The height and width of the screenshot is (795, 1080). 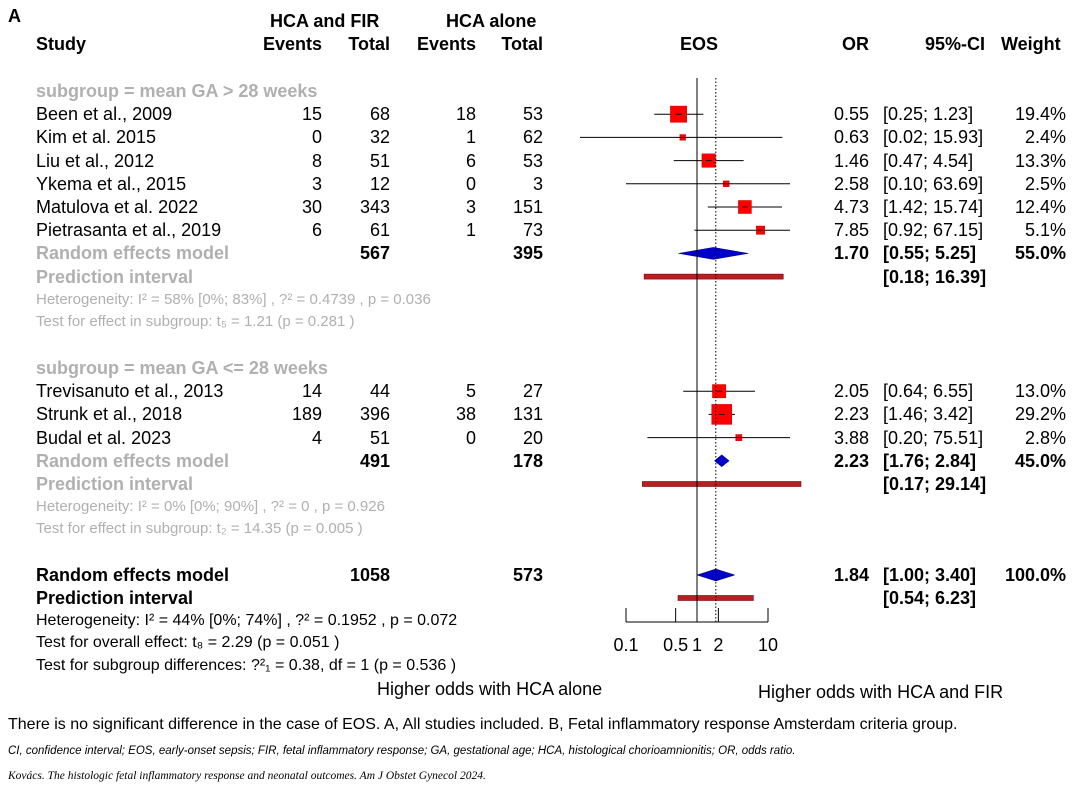 What do you see at coordinates (881, 692) in the screenshot?
I see `right-direction-label: Higher odds with HCA and FIR` at bounding box center [881, 692].